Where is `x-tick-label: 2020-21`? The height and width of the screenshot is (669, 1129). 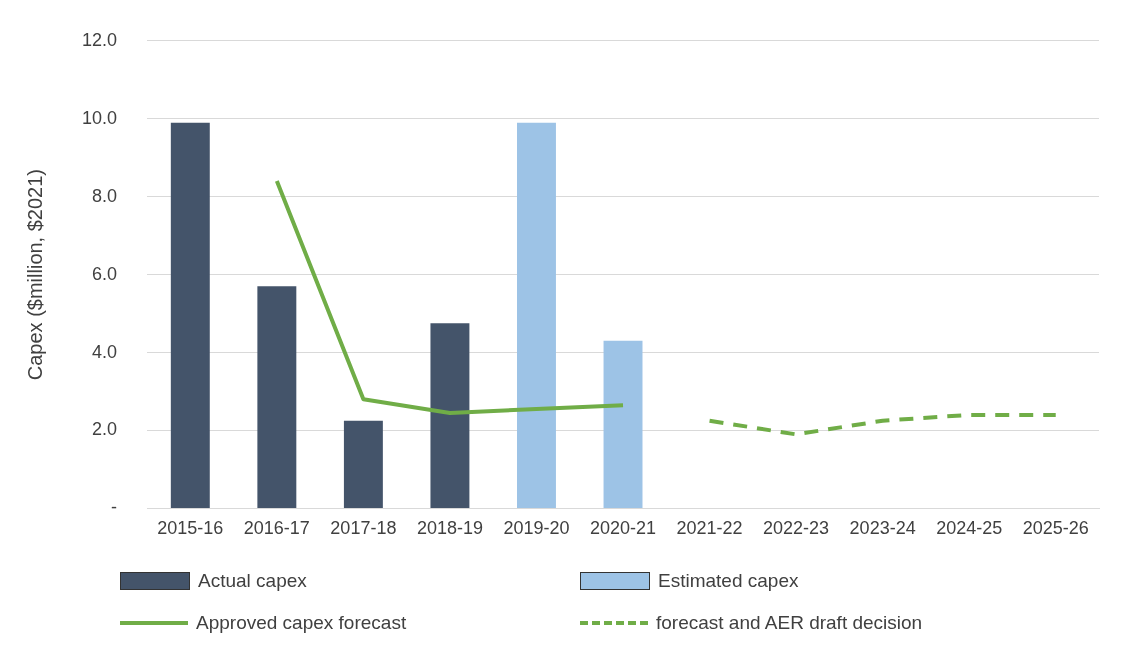 x-tick-label: 2020-21 is located at coordinates (623, 528).